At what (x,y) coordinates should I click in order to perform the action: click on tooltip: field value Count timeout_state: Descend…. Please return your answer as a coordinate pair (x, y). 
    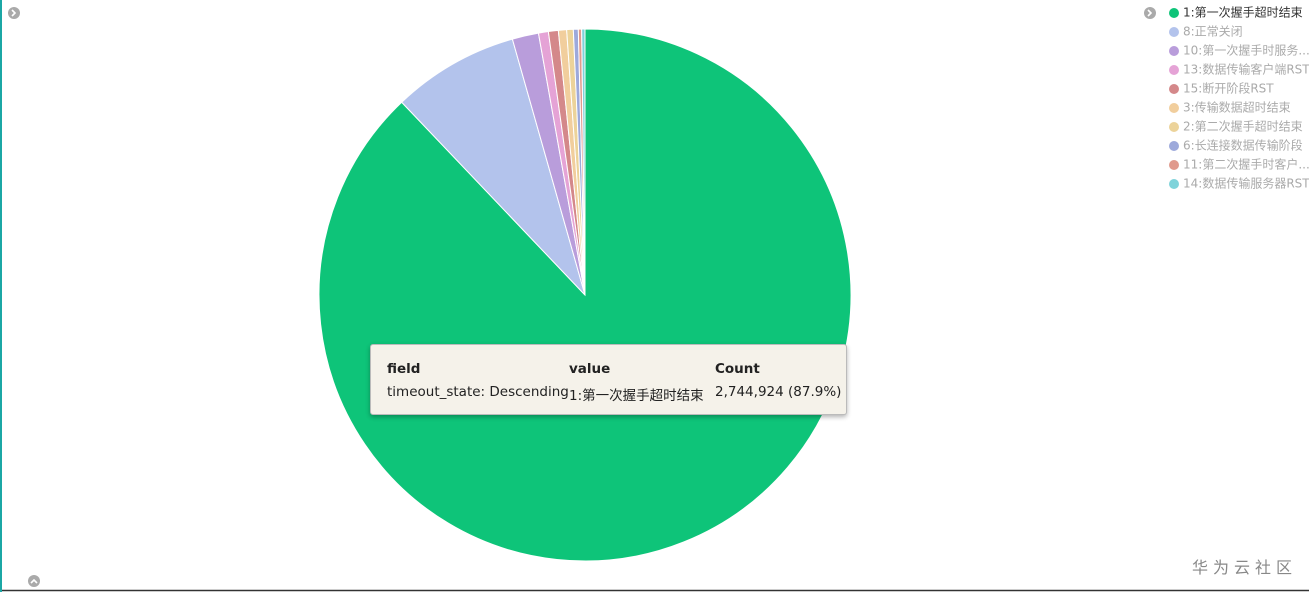
    Looking at the image, I should click on (608, 379).